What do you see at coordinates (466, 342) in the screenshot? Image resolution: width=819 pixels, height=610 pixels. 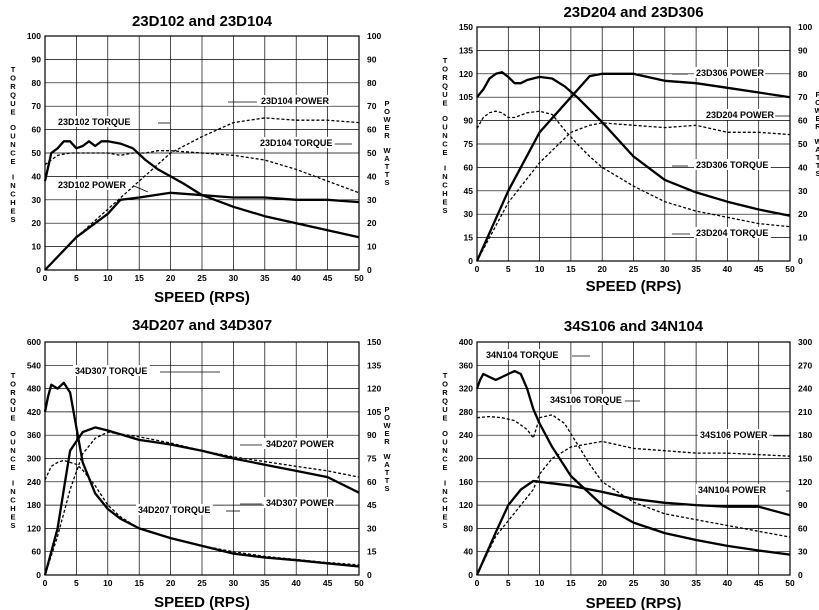 I see `y-tick-label: 400` at bounding box center [466, 342].